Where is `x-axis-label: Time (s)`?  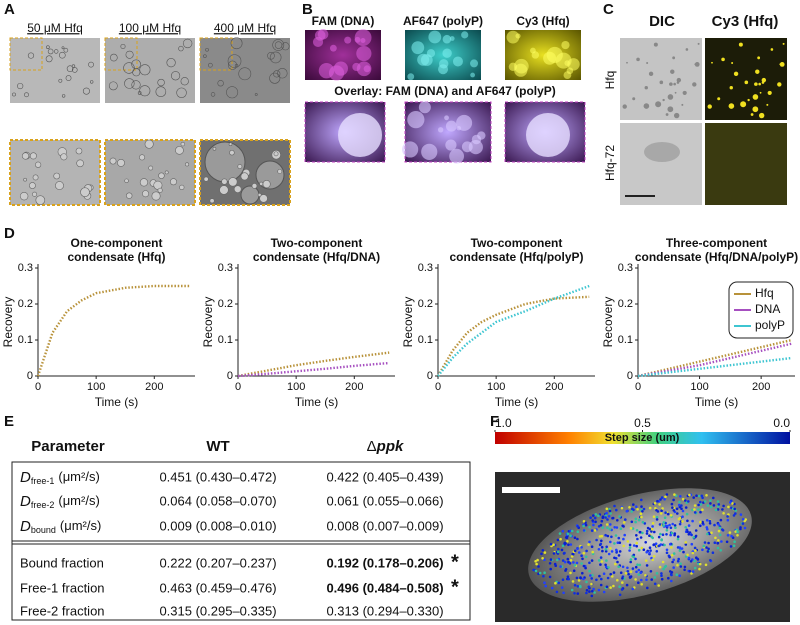 x-axis-label: Time (s) is located at coordinates (317, 402).